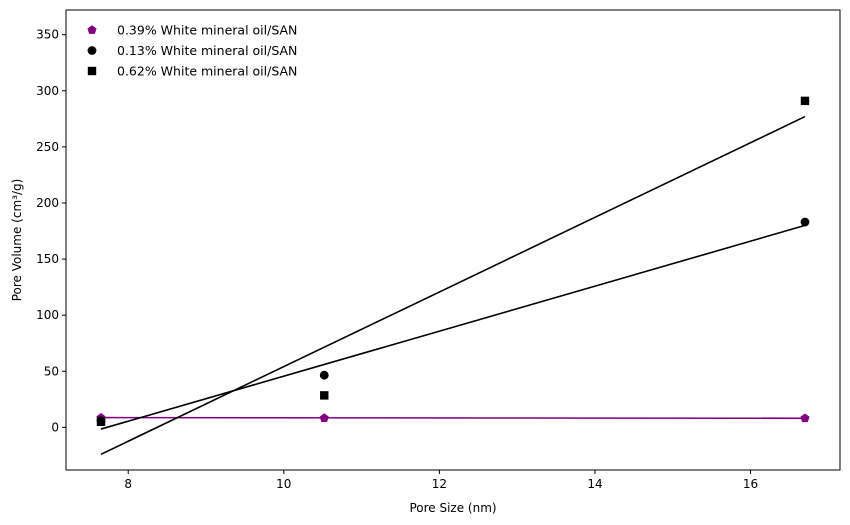 This screenshot has height=525, width=850. What do you see at coordinates (283, 484) in the screenshot?
I see `x-tick-label: 10` at bounding box center [283, 484].